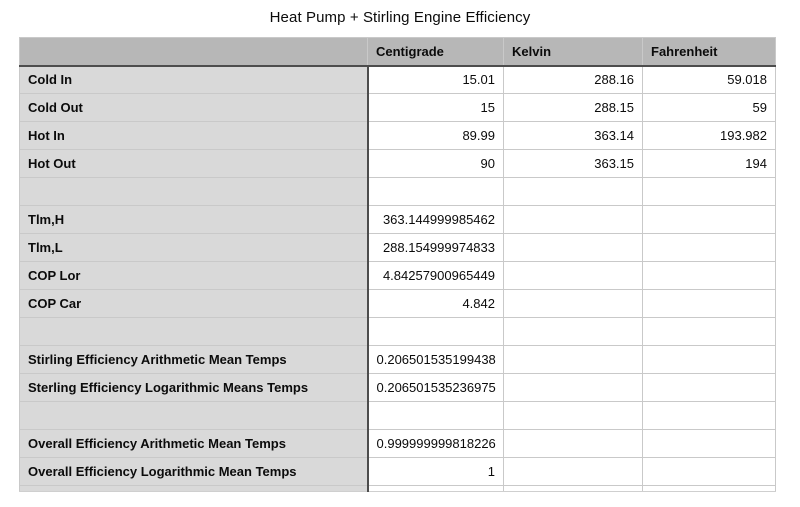 The width and height of the screenshot is (800, 507). What do you see at coordinates (435, 275) in the screenshot?
I see `value-cell-centigrade: 4.84257900965449` at bounding box center [435, 275].